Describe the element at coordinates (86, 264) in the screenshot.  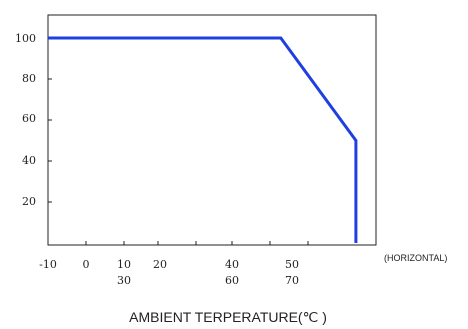
I see `x-tick-label: 0` at that location.